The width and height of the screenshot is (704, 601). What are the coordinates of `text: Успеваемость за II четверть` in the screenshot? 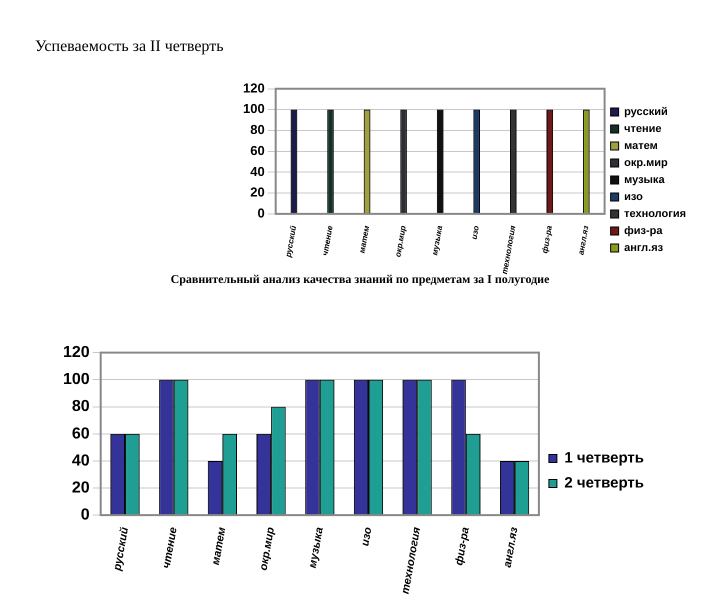 It's located at (129, 47).